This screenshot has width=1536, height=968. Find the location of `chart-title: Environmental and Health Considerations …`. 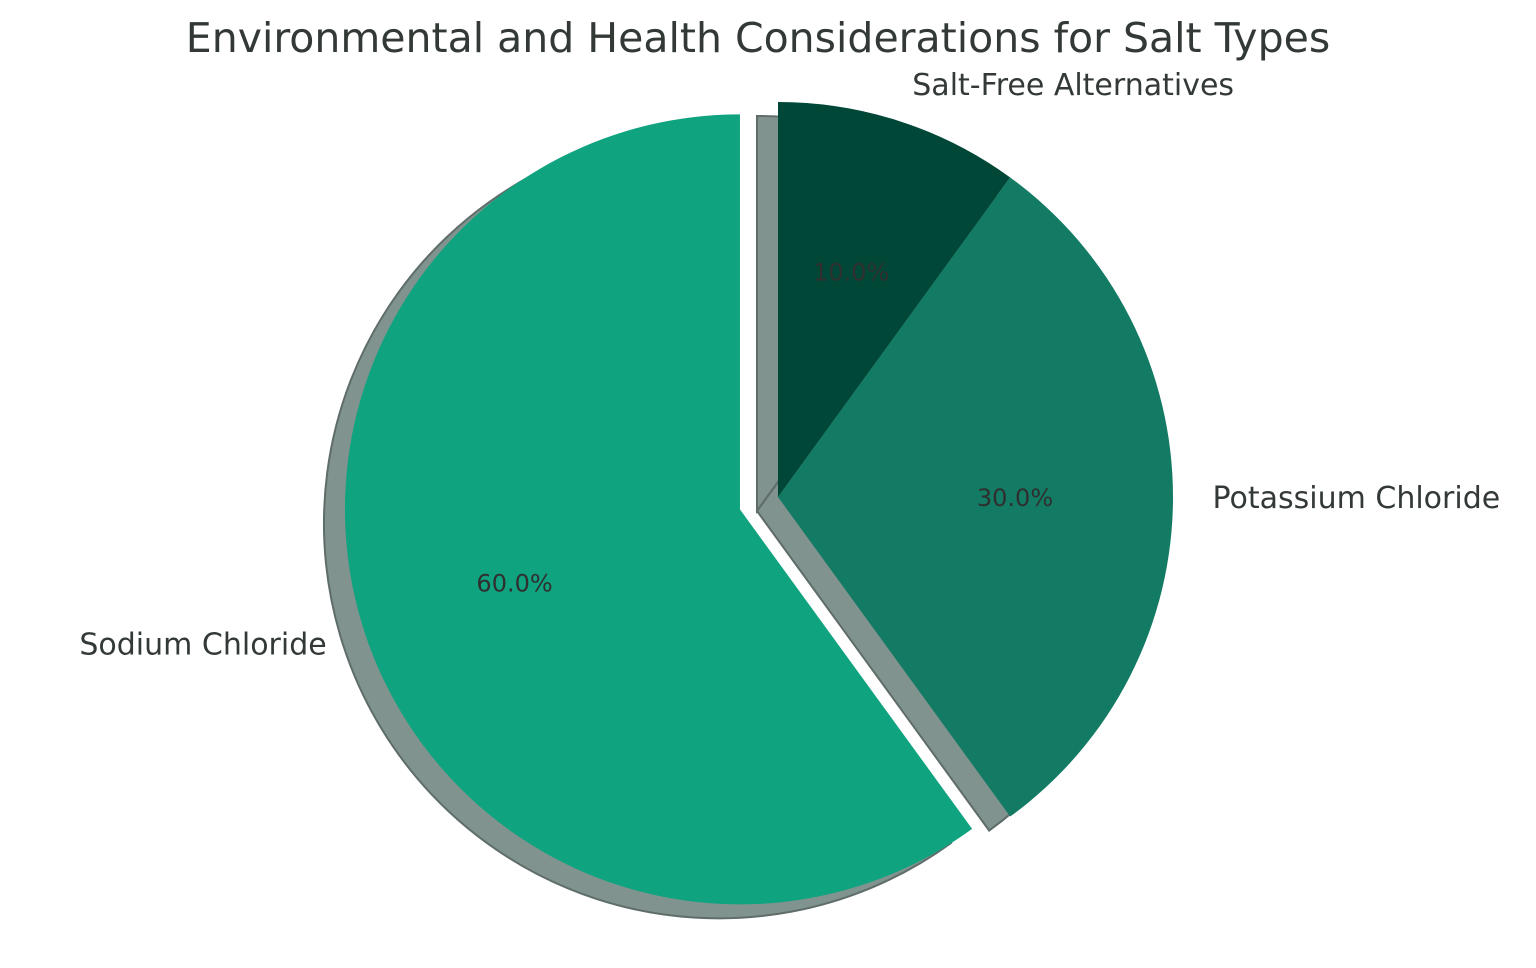

chart-title: Environmental and Health Considerations … is located at coordinates (758, 38).